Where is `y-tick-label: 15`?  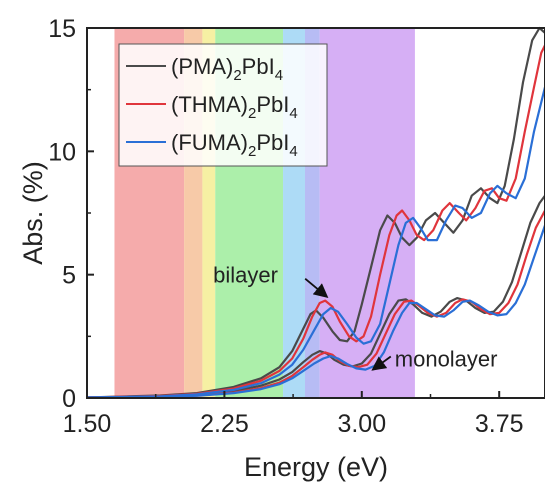 y-tick-label: 15 is located at coordinates (62, 29).